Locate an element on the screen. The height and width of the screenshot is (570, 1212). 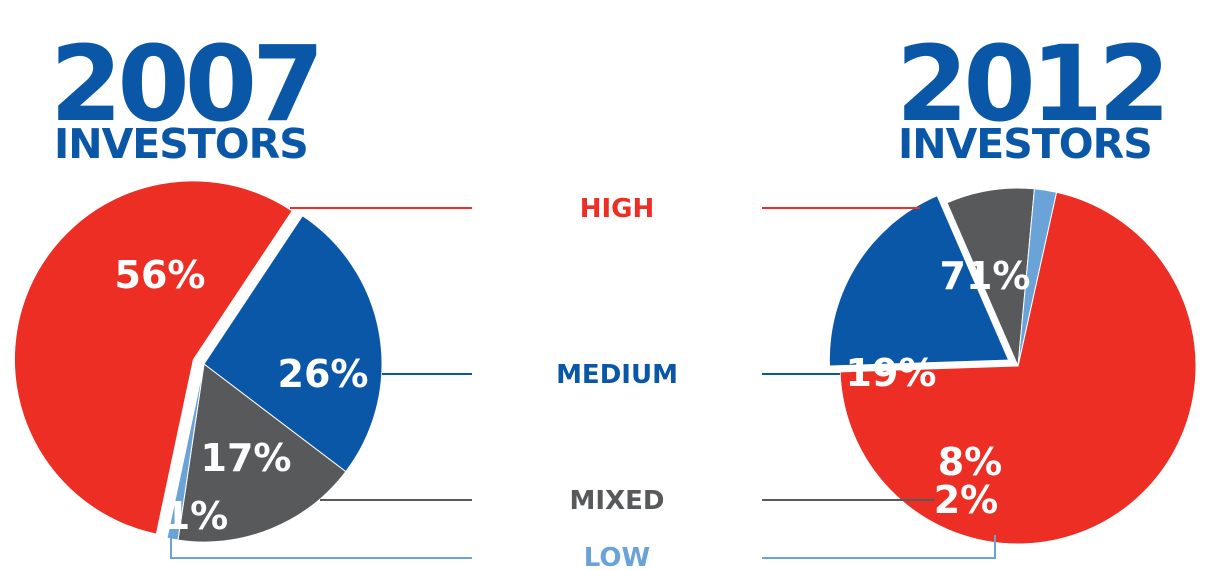
legend-label-medium: MEDIUM is located at coordinates (617, 375).